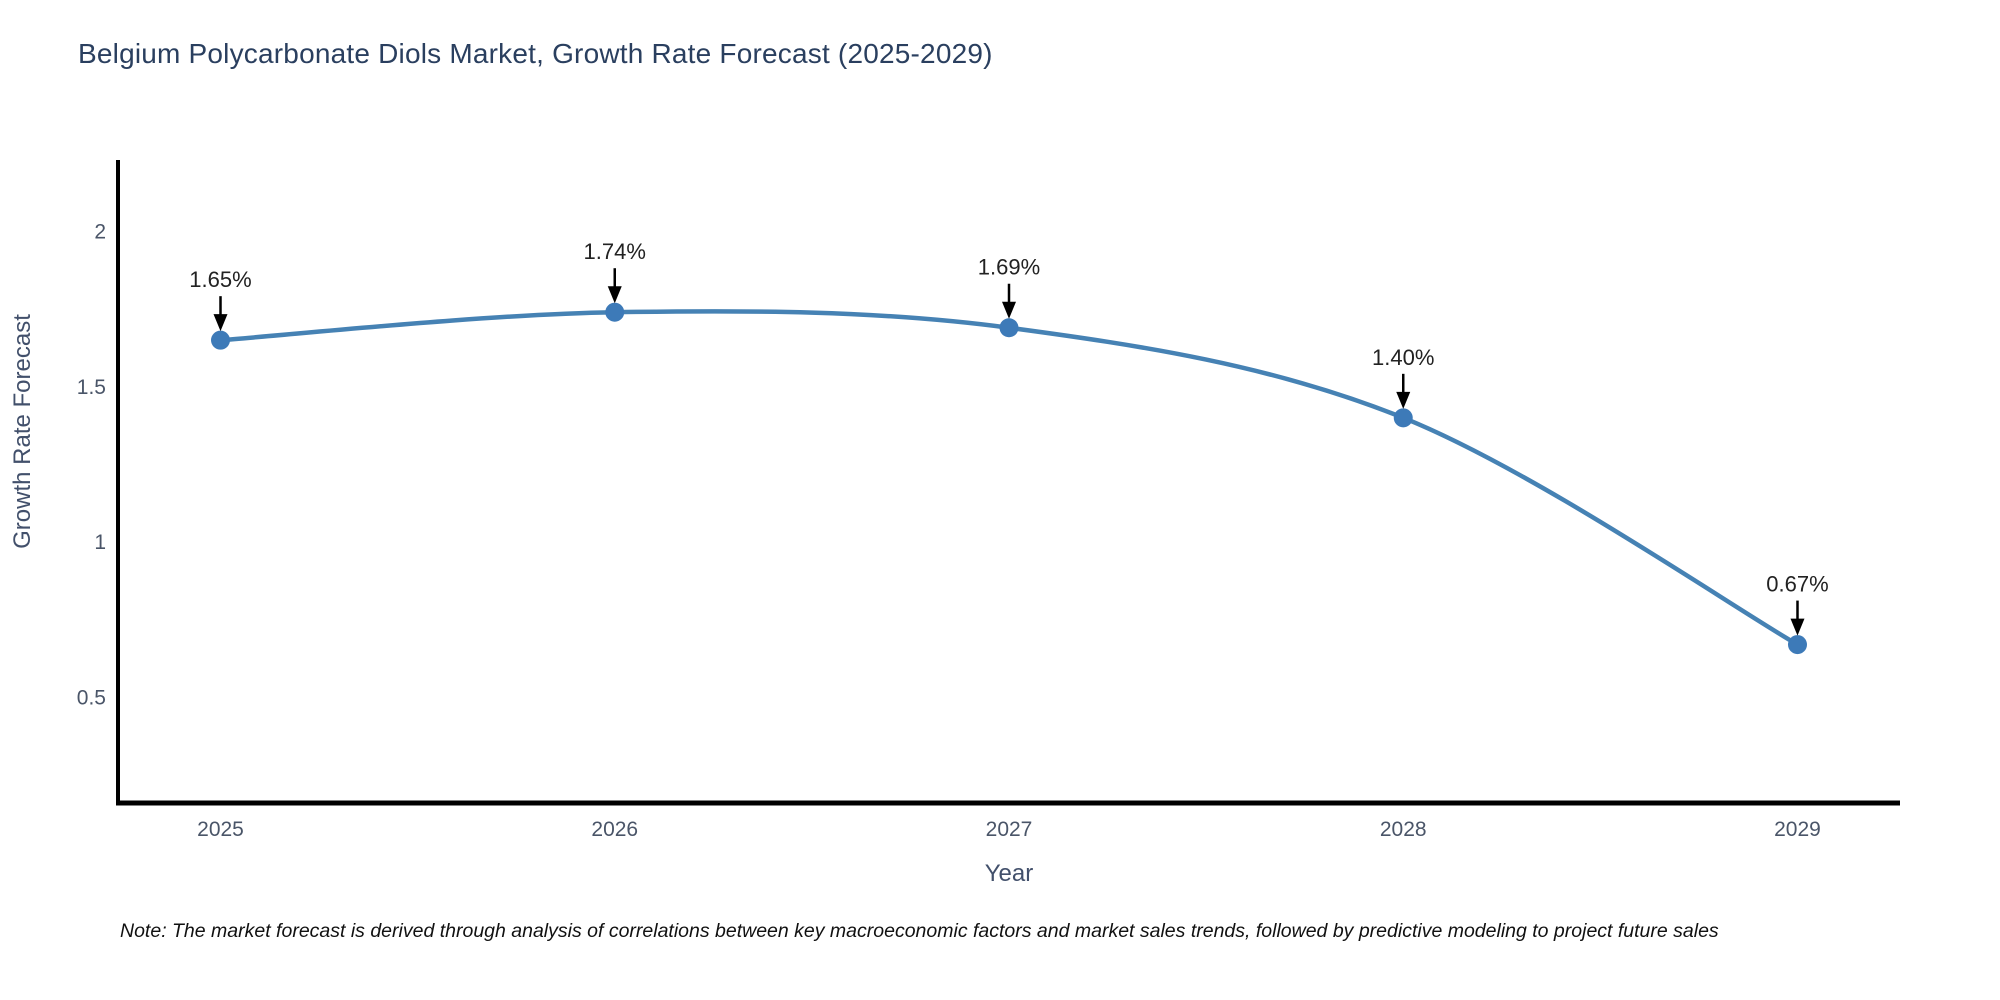  I want to click on annotation-arrowhead-2028, so click(1403, 400).